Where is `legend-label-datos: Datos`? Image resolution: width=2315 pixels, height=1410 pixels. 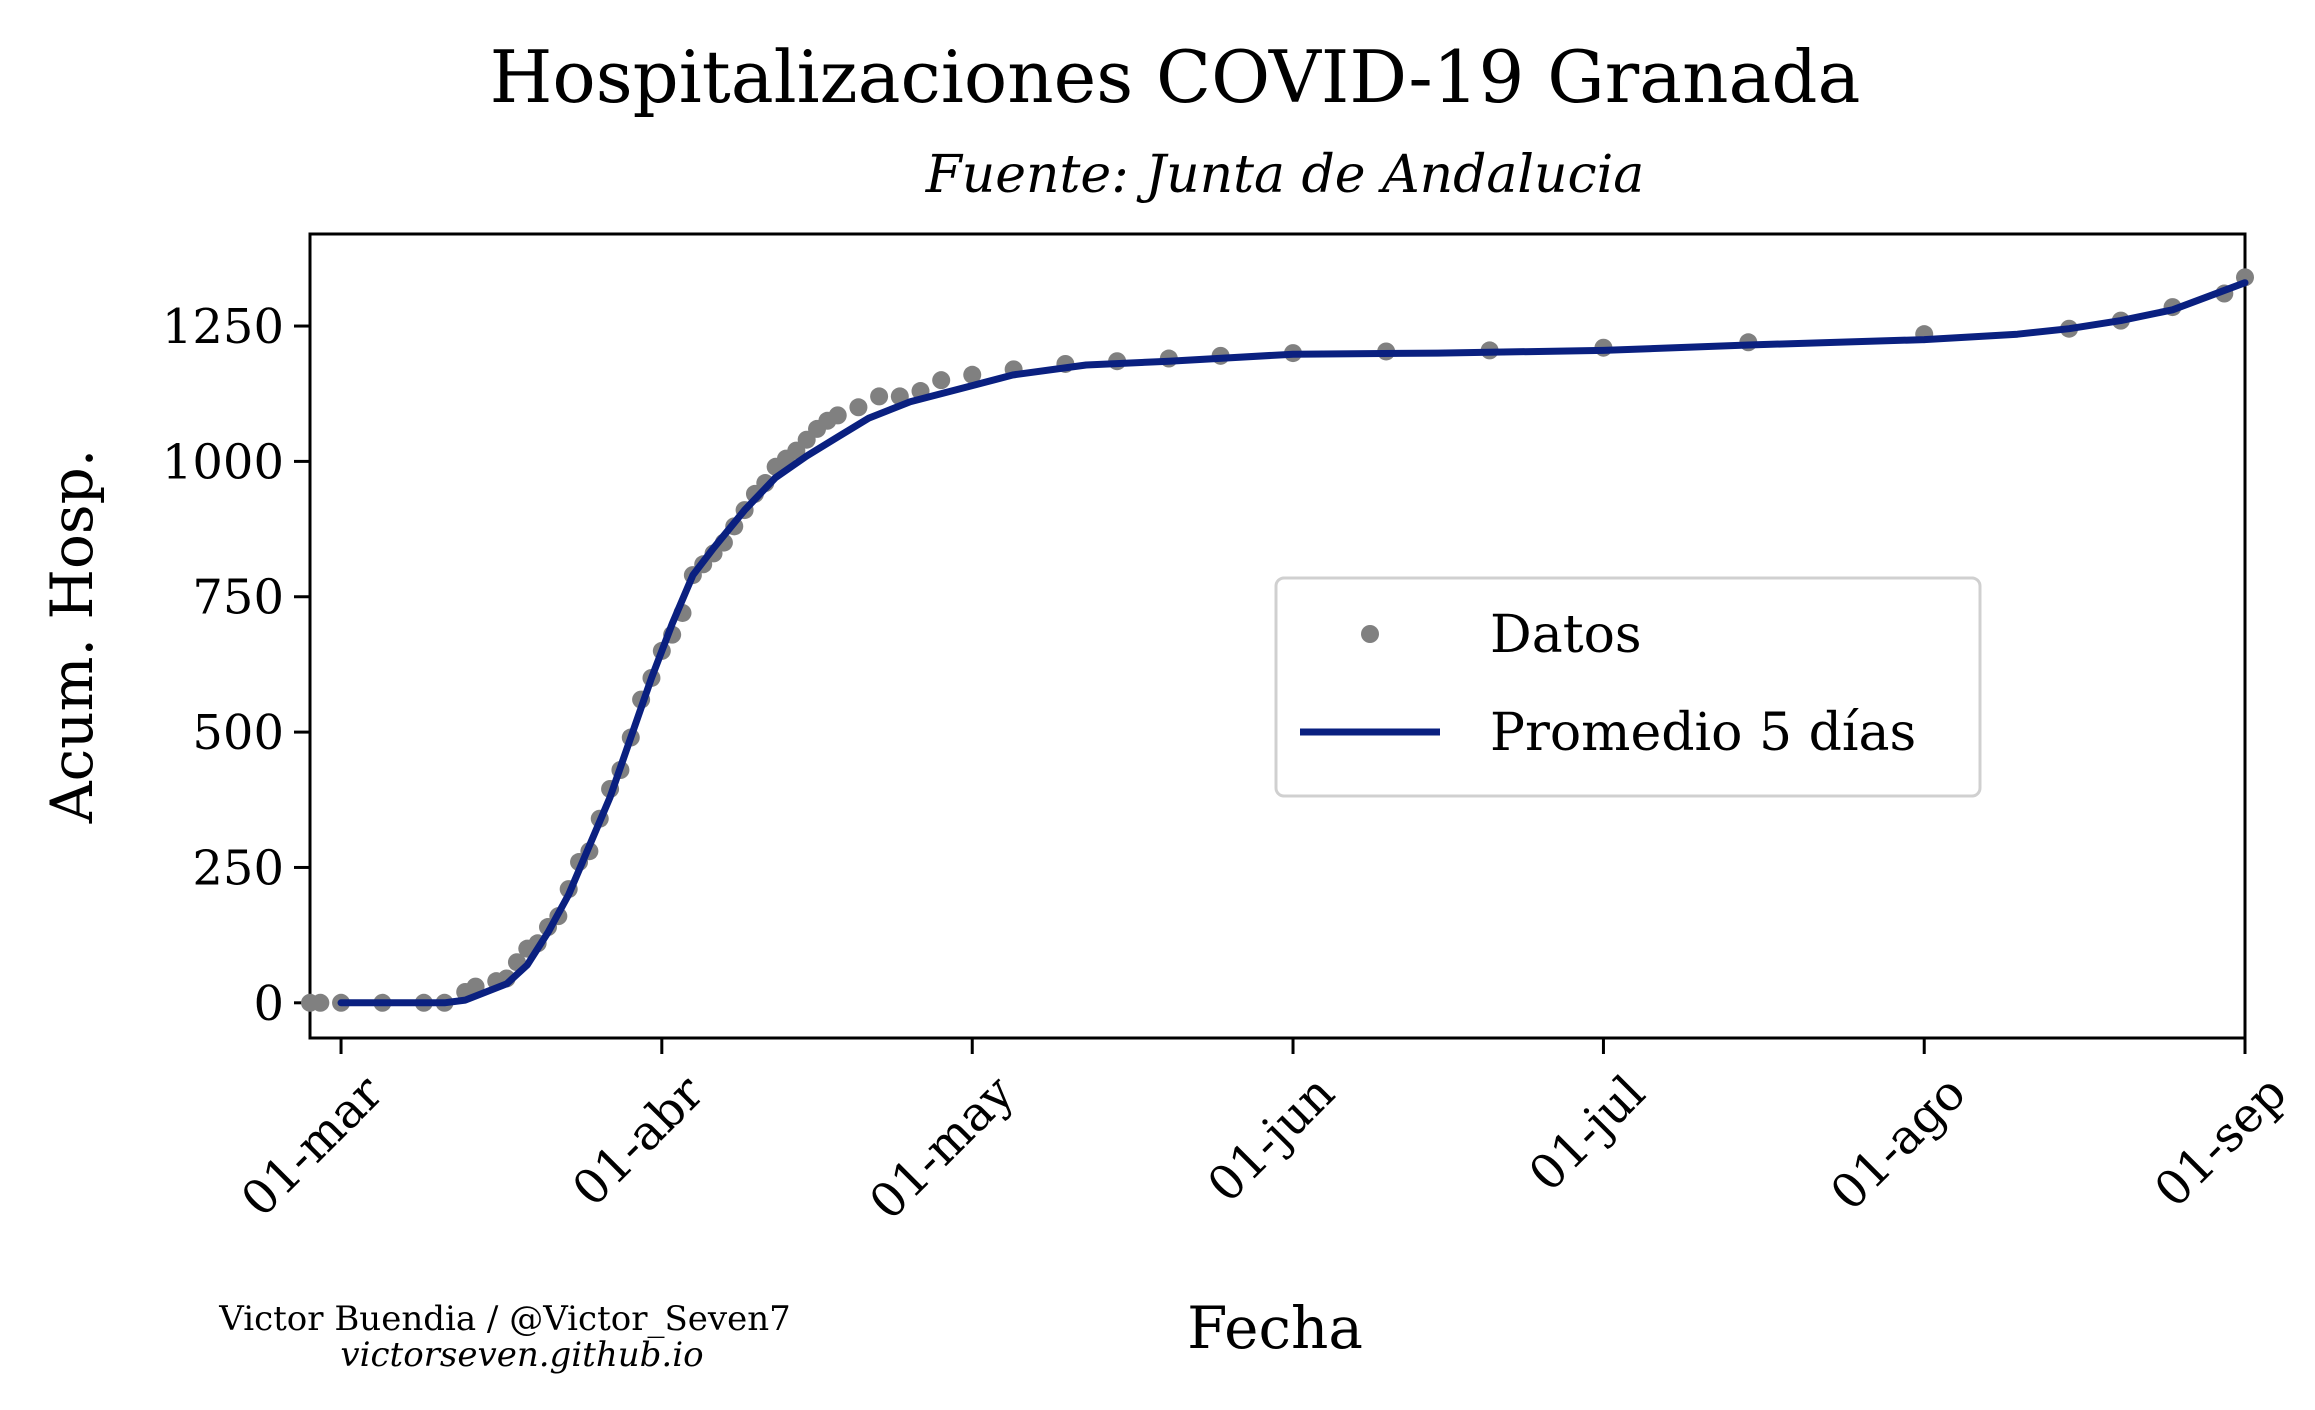
legend-label-datos: Datos is located at coordinates (1566, 635).